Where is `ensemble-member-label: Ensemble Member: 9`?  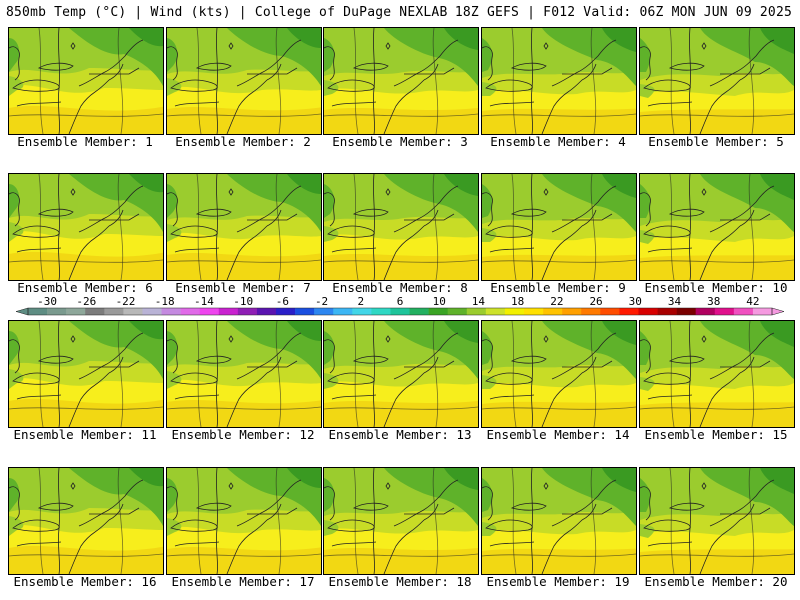 ensemble-member-label: Ensemble Member: 9 is located at coordinates (558, 287).